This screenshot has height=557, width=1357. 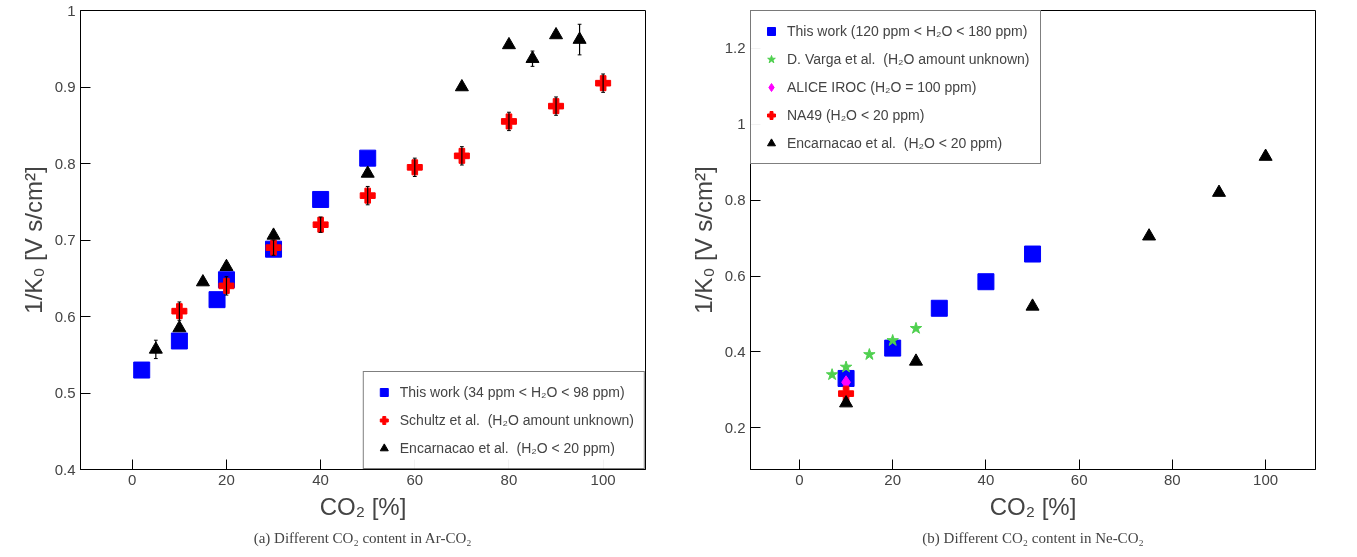 I want to click on y-tick-label: 1.2, so click(x=735, y=48).